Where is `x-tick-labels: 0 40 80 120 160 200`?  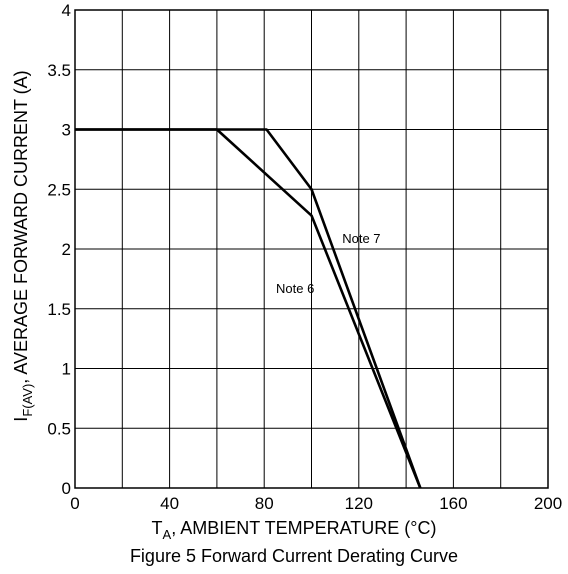
x-tick-labels: 0 40 80 120 160 200 is located at coordinates (316, 503).